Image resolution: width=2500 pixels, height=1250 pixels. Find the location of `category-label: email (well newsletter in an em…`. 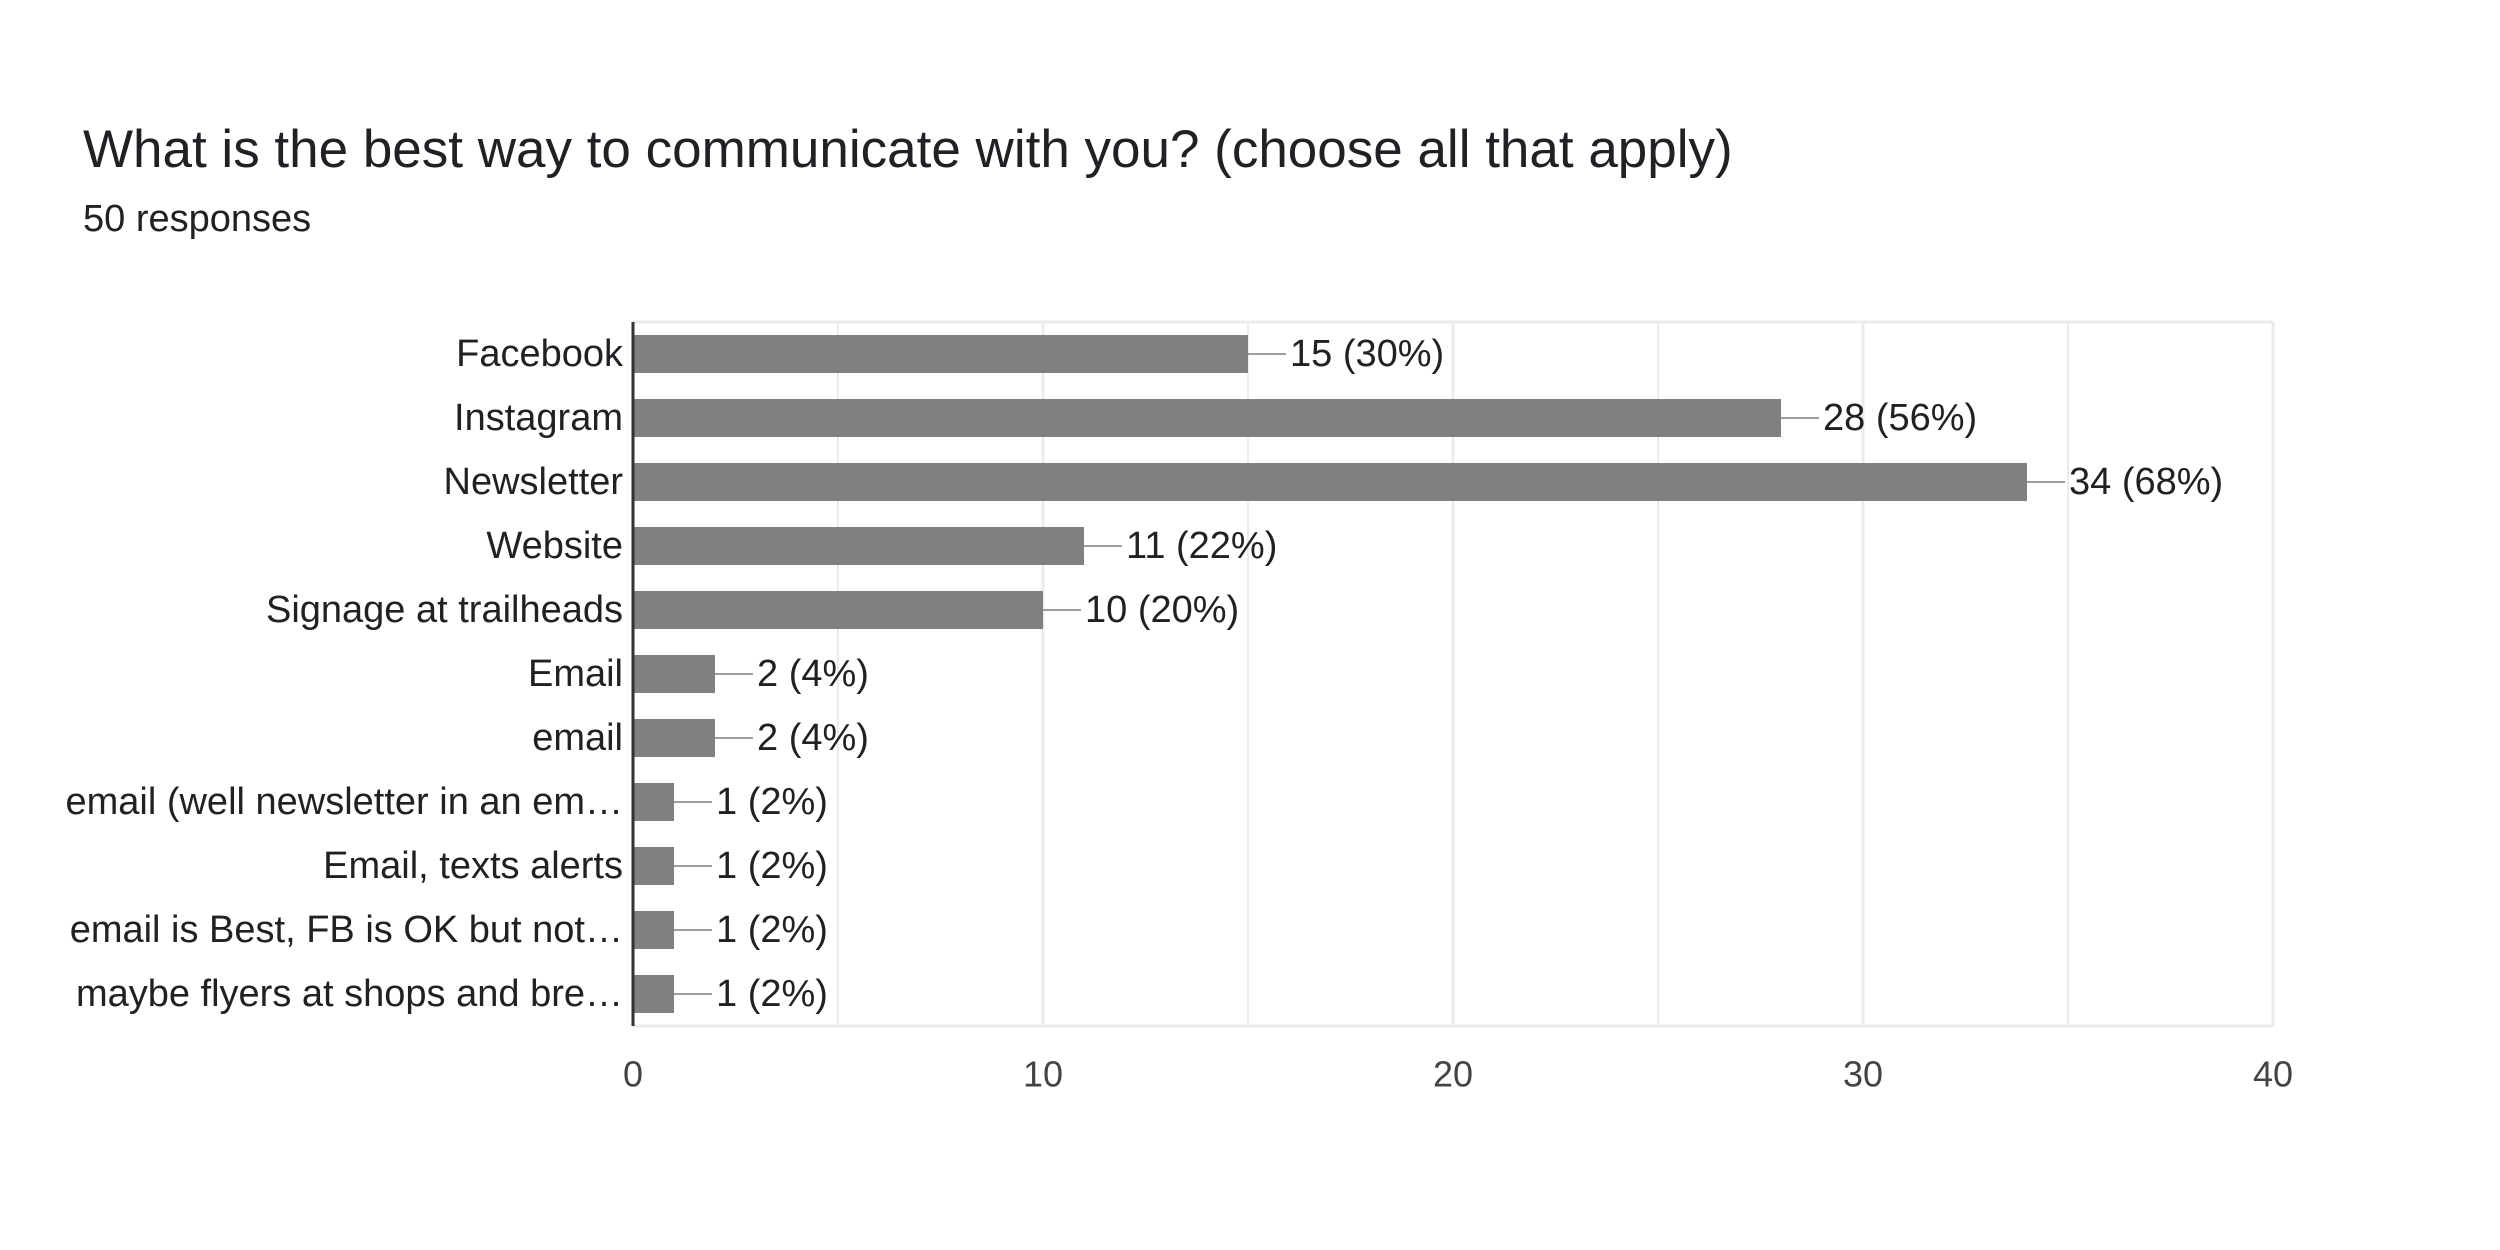

category-label: email (well newsletter in an em… is located at coordinates (344, 802).